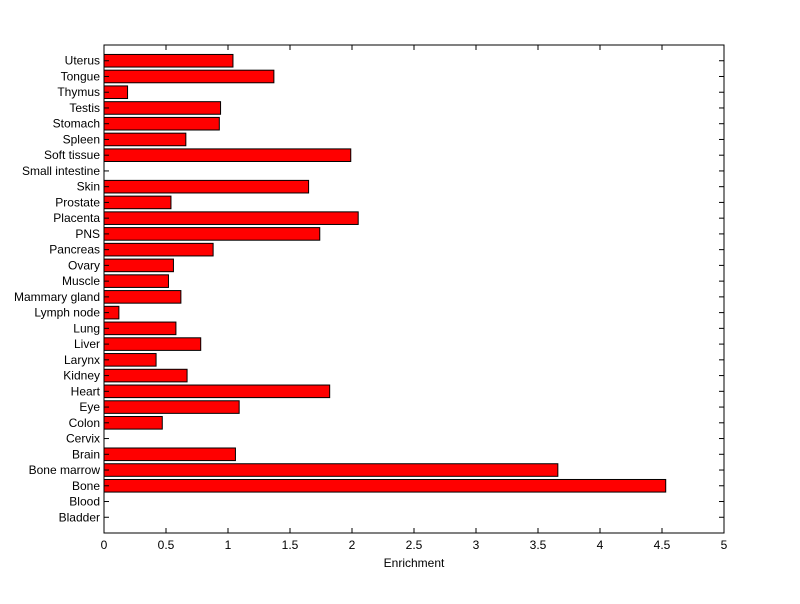 This screenshot has width=800, height=604. What do you see at coordinates (352, 545) in the screenshot?
I see `x-tick-label: 2` at bounding box center [352, 545].